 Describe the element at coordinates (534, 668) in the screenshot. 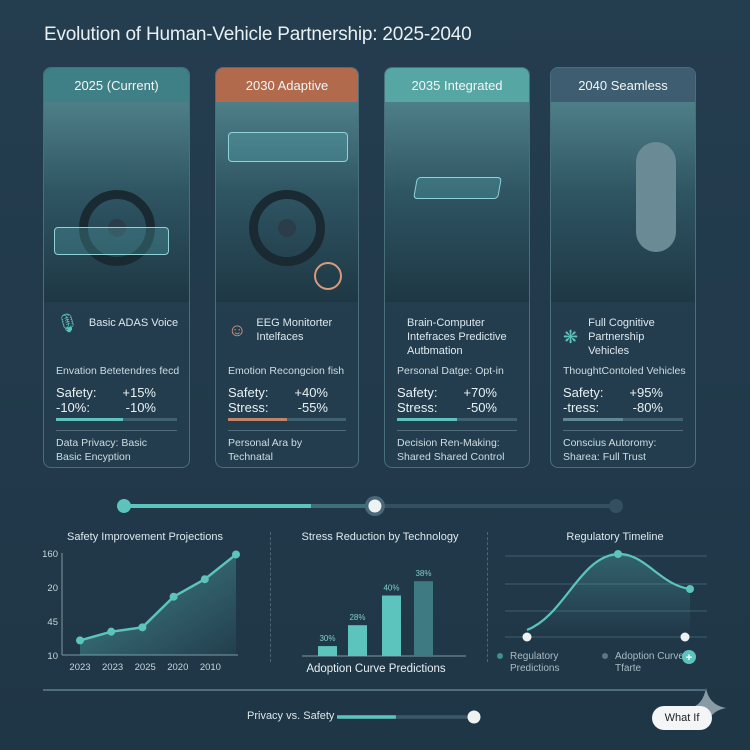

I see `legend-label: Predictions` at that location.